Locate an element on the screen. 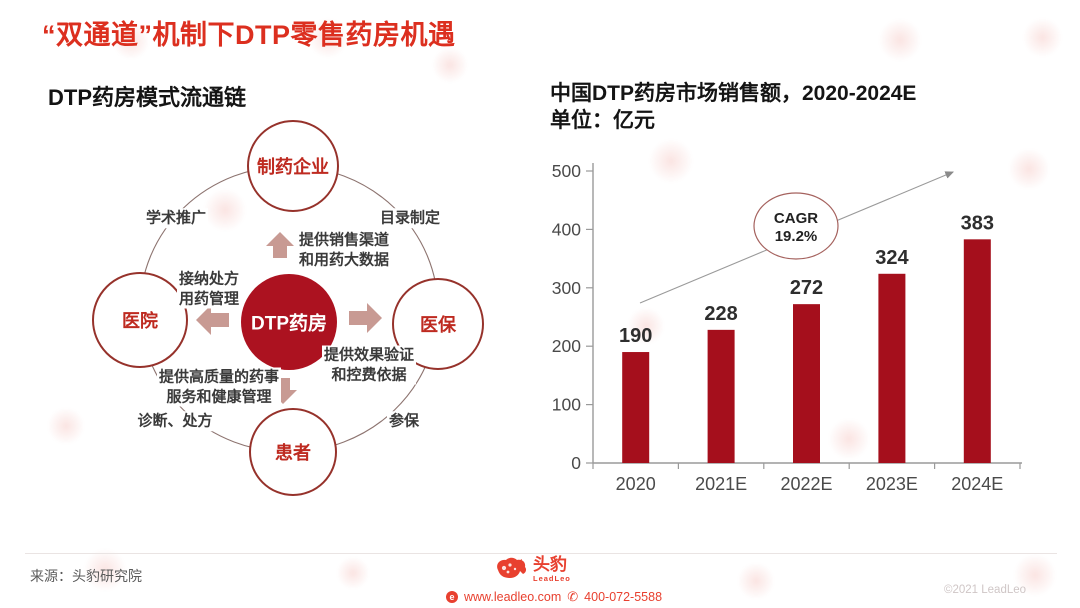 This screenshot has height=608, width=1080. flow-label-line: 接纳处方 is located at coordinates (209, 279).